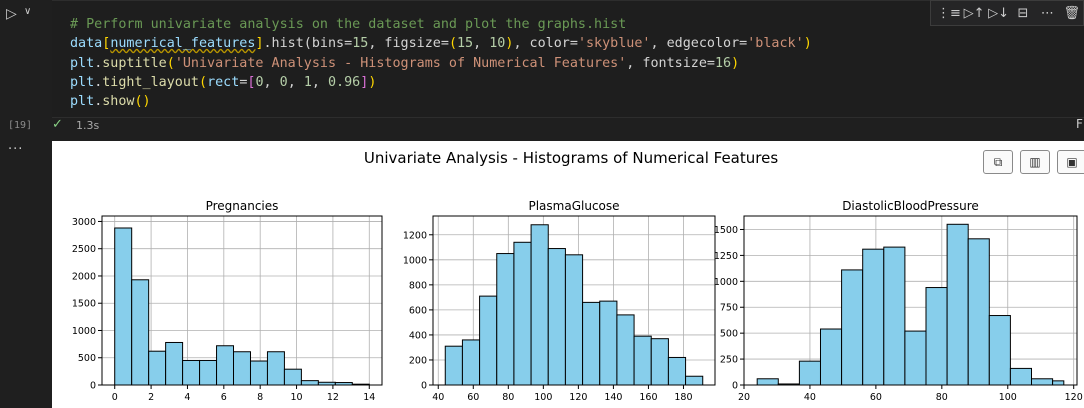 This screenshot has height=408, width=1084. What do you see at coordinates (998, 162) in the screenshot?
I see `copy-icon: ⧉` at bounding box center [998, 162].